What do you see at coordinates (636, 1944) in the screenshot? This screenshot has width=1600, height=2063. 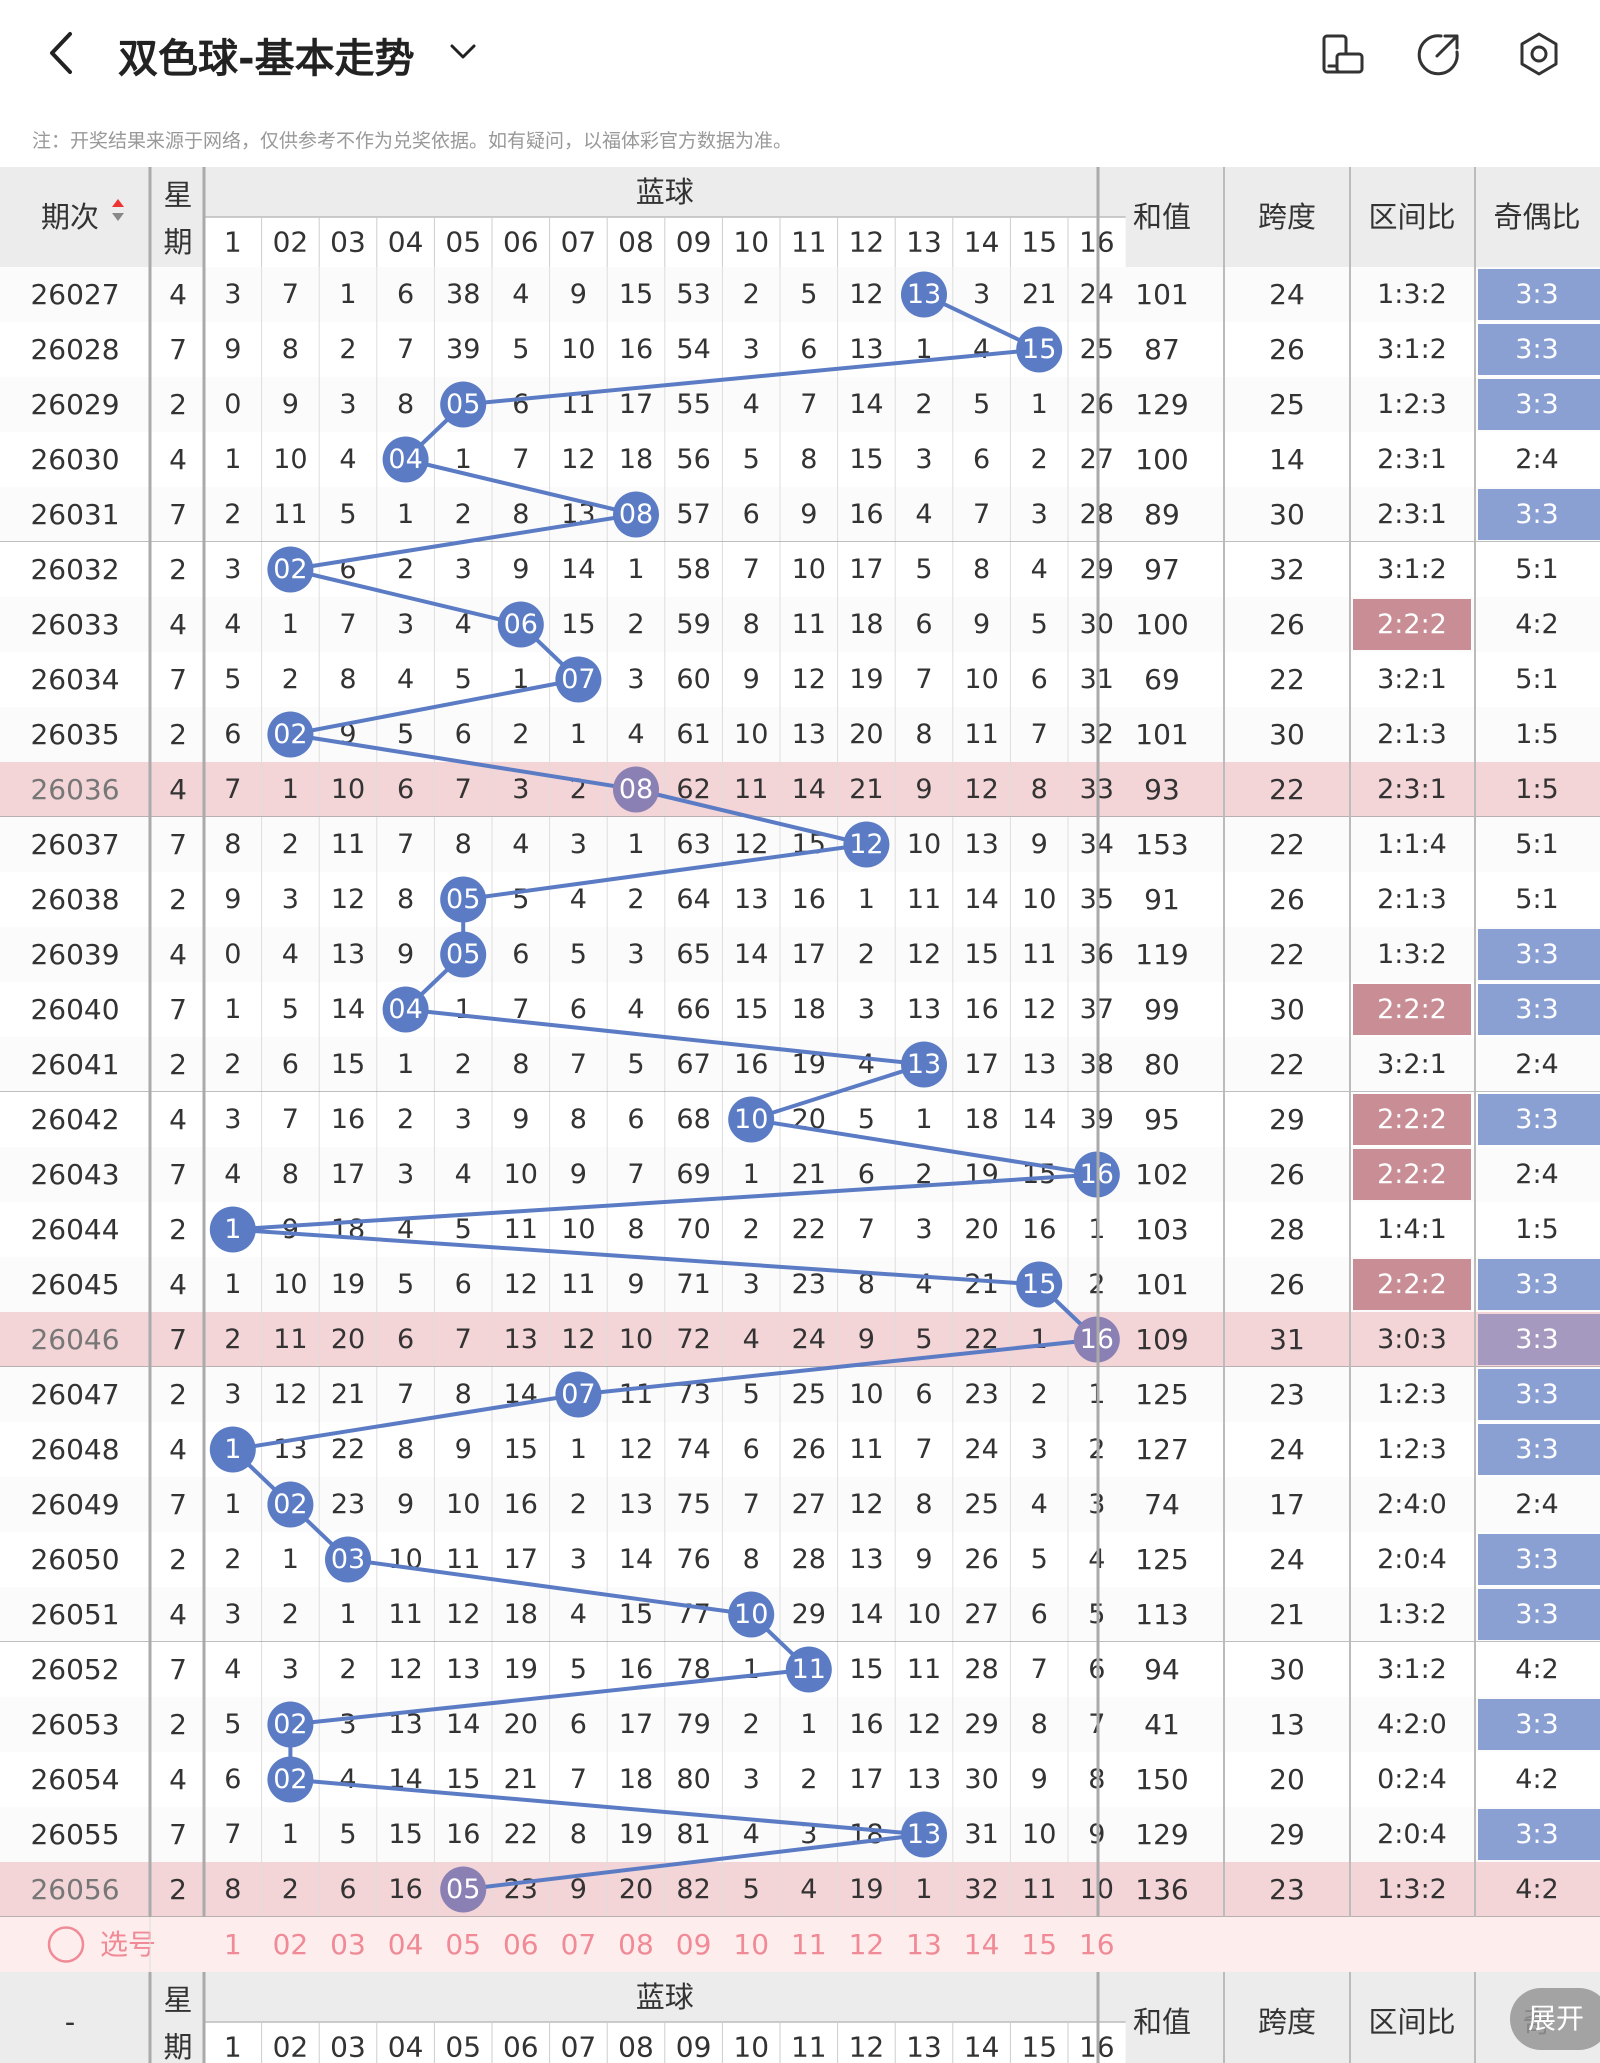 I see `select-ball-option: 08` at bounding box center [636, 1944].